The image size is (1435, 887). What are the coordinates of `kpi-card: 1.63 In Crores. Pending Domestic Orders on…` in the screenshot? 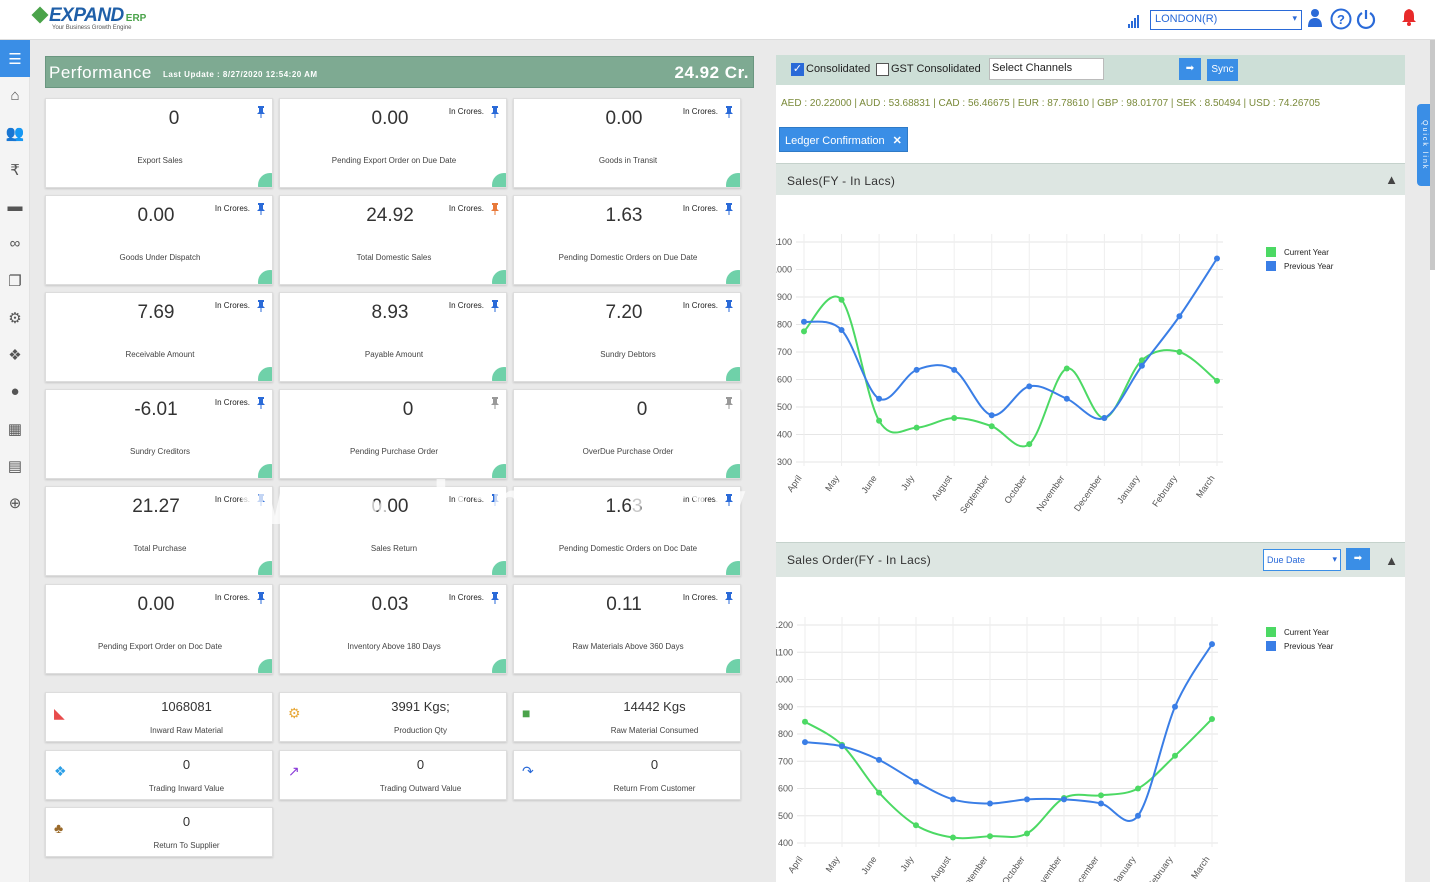 It's located at (627, 531).